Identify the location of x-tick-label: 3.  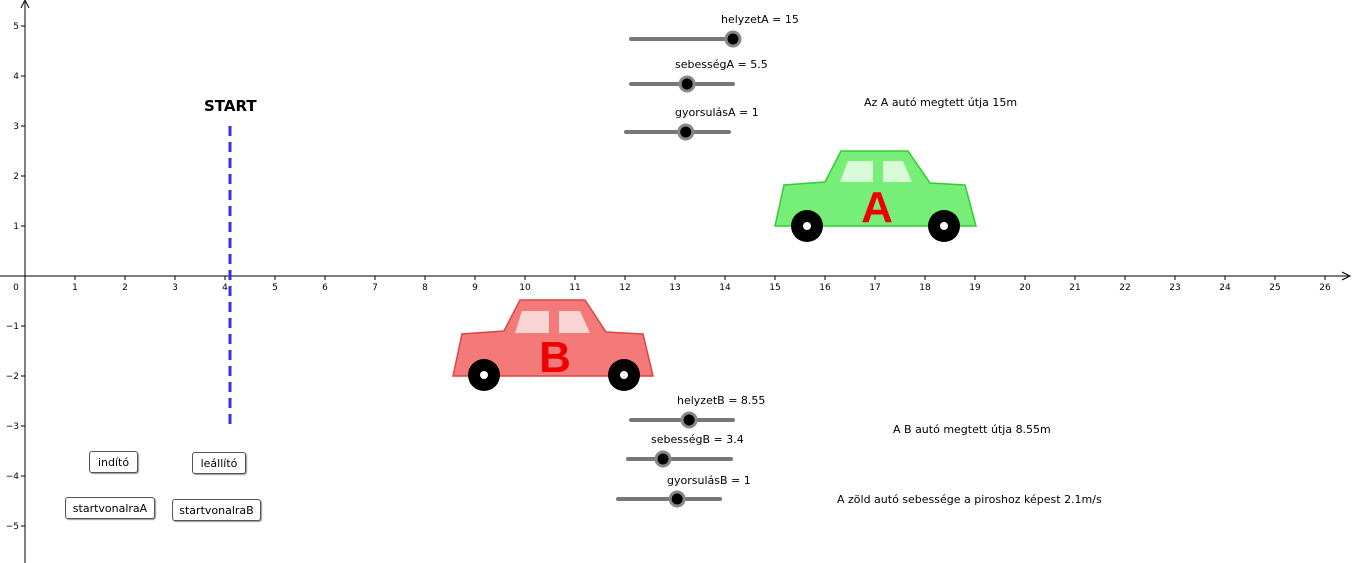
(175, 288).